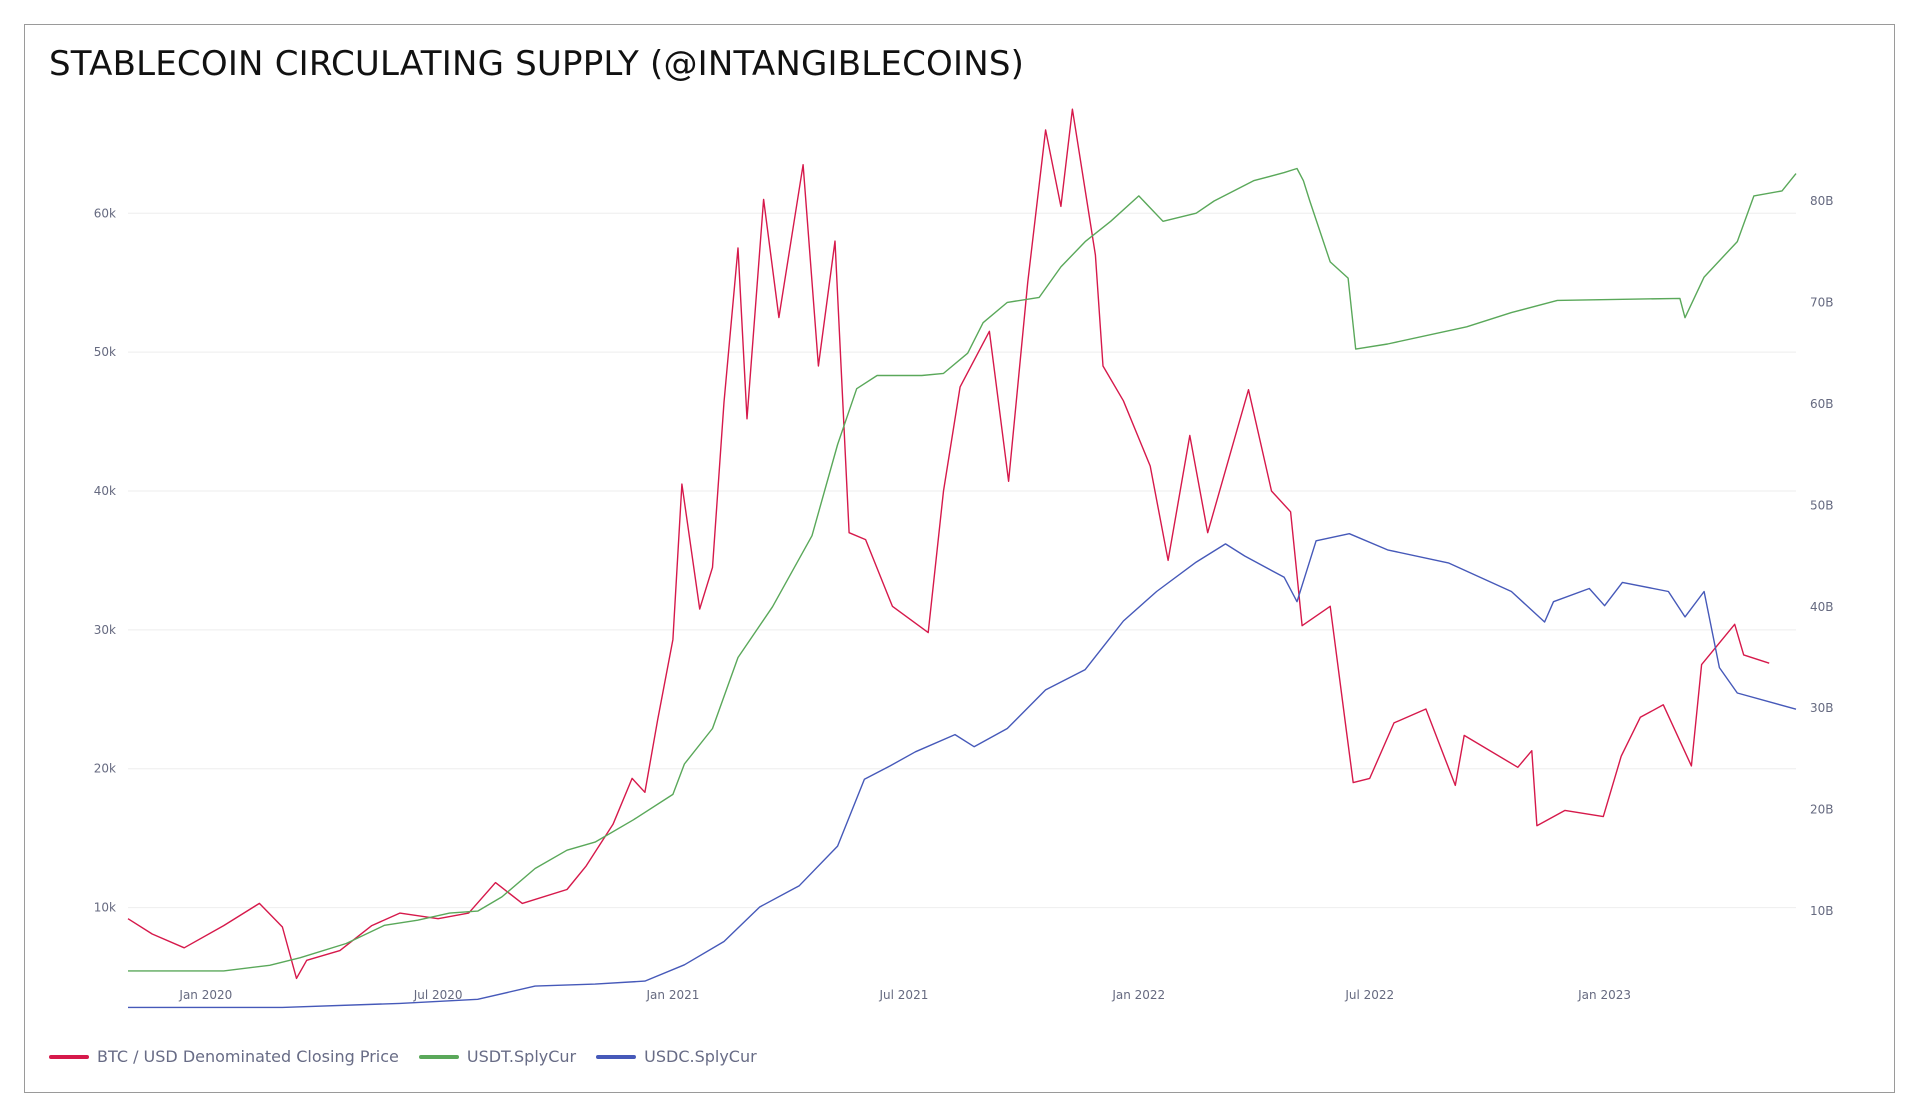 The height and width of the screenshot is (1117, 1920). I want to click on x-tick-label: Jul 2020, so click(438, 995).